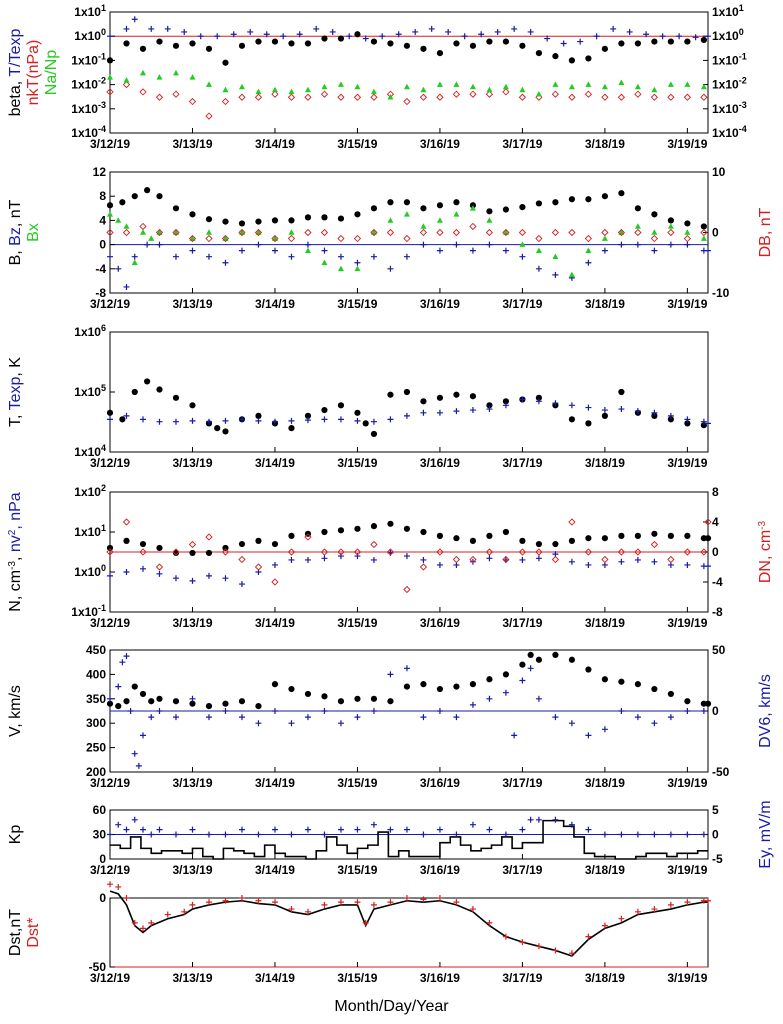  What do you see at coordinates (100, 835) in the screenshot?
I see `y-tick-label: 30` at bounding box center [100, 835].